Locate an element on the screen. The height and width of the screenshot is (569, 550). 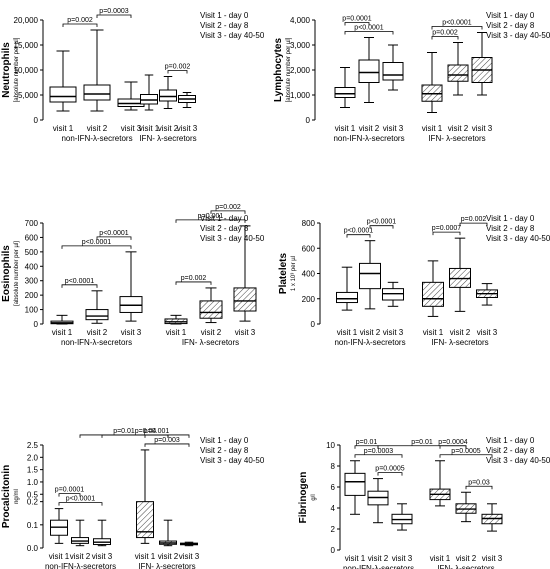
y-tick-label: 10,000 is located at coordinates (26, 70).